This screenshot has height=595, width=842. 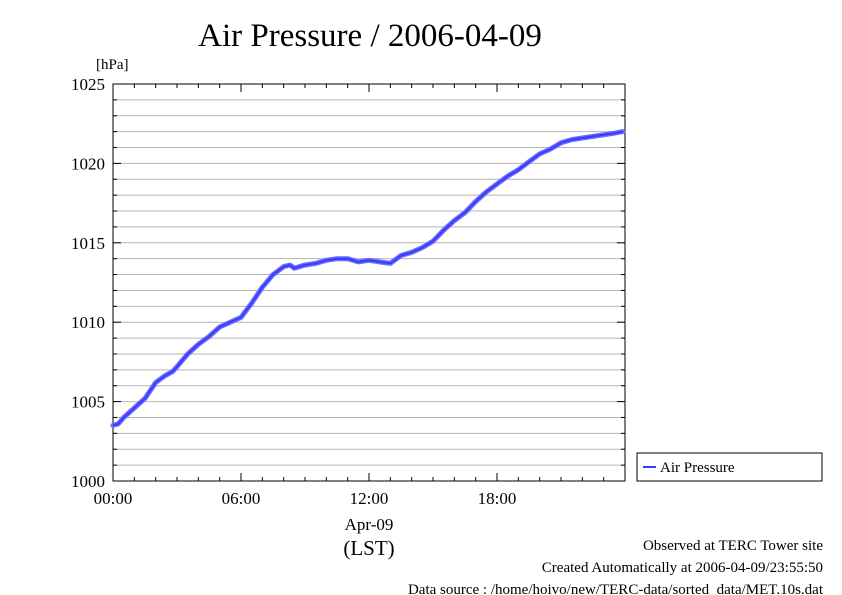 I want to click on y-tick-label: 1005, so click(x=88, y=402).